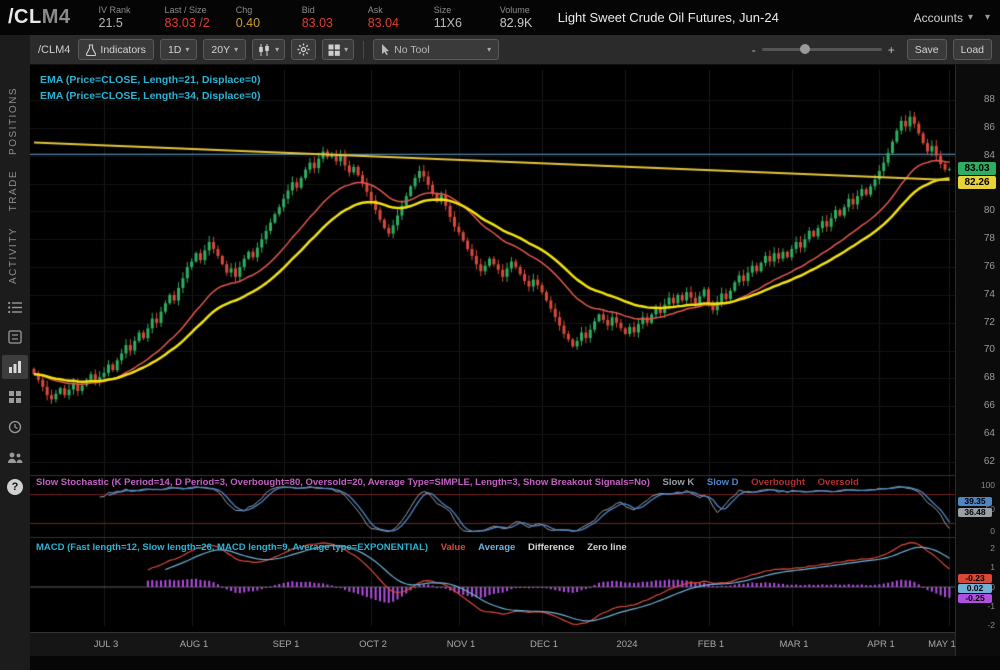 The height and width of the screenshot is (670, 1000). I want to click on legend-zero-line: Zero line, so click(607, 547).